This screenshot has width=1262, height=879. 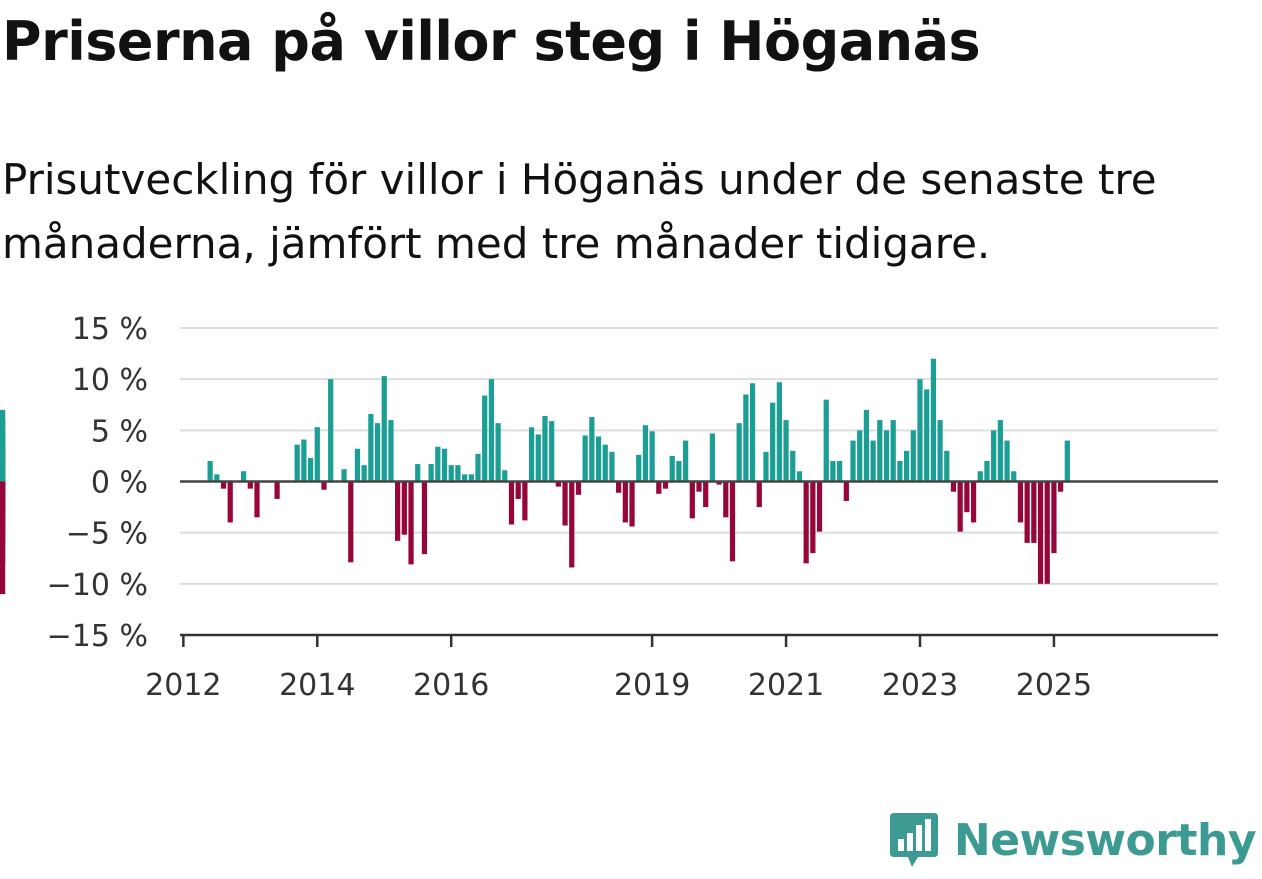 I want to click on x-tick-label: 2019, so click(x=652, y=685).